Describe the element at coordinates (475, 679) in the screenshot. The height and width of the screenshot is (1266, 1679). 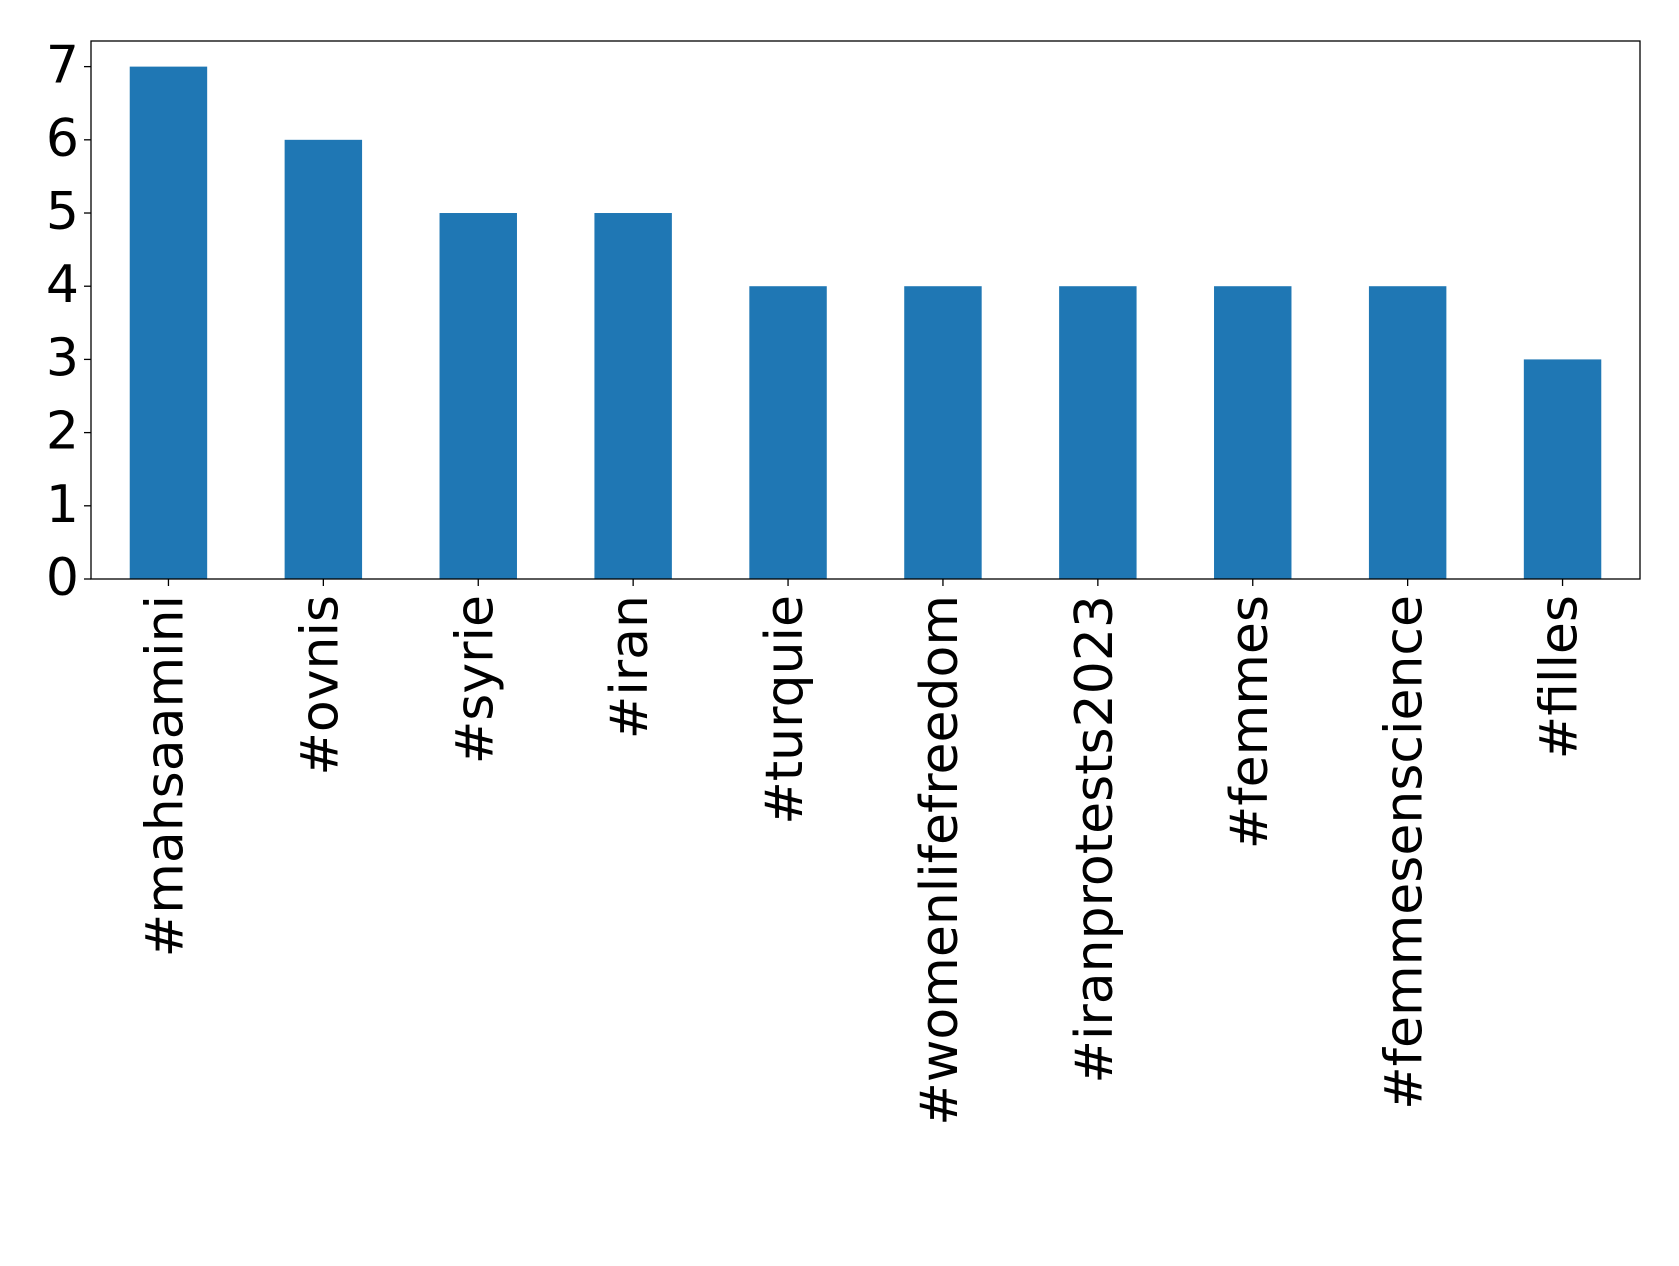
I see `x-tick-label: #syrie` at that location.